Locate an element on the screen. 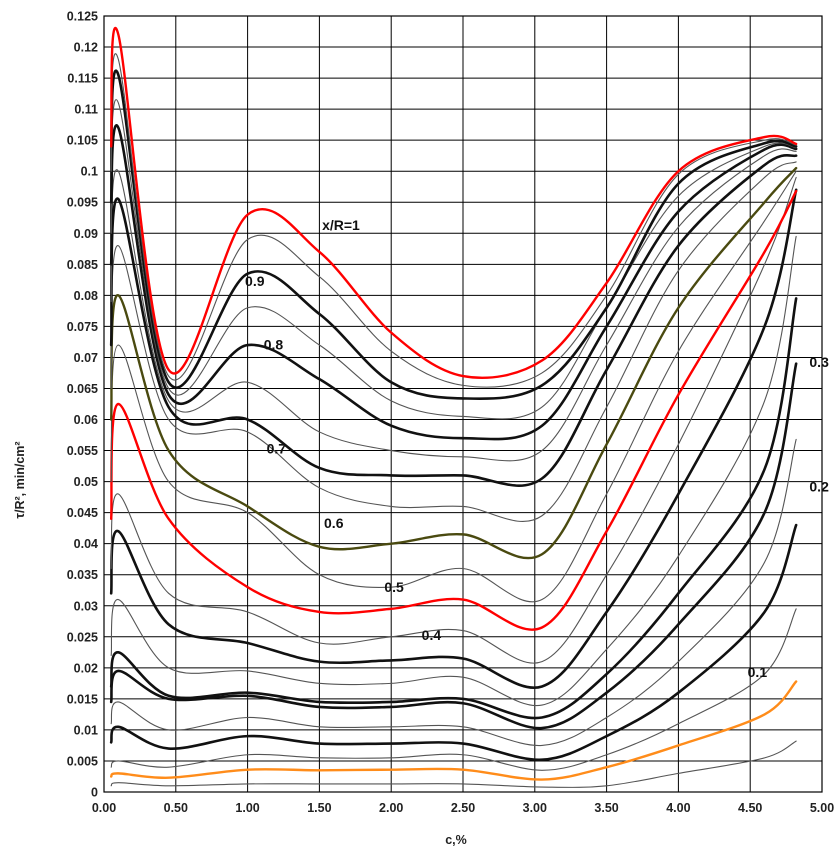  y-tick-label: 0.065 is located at coordinates (82, 389).